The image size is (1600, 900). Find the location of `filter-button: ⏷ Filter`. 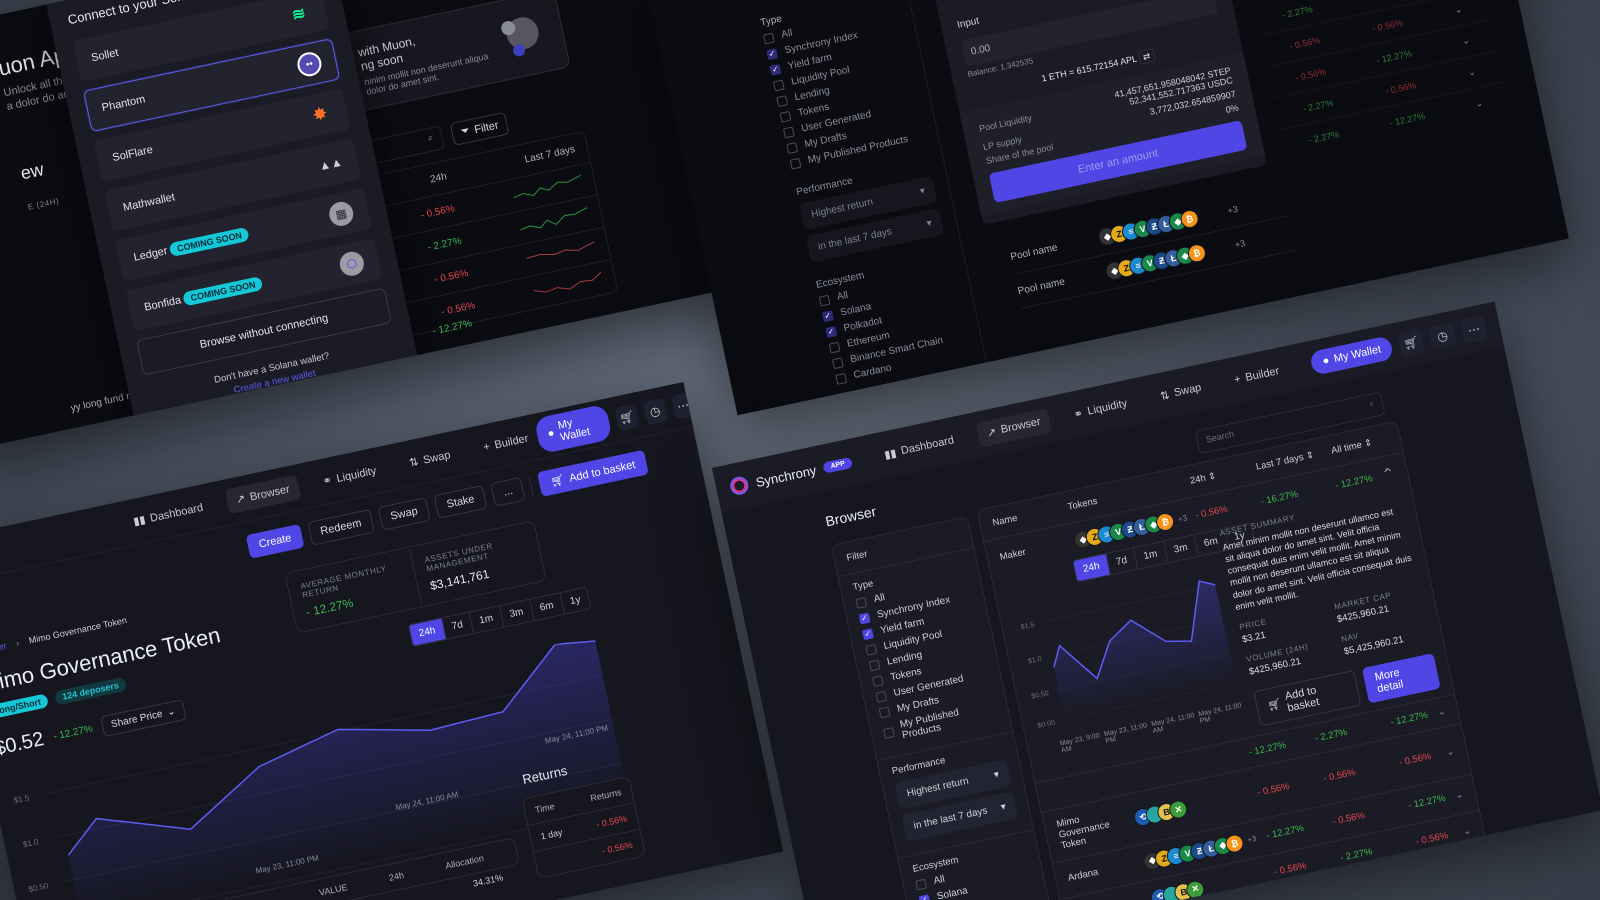

filter-button: ⏷ Filter is located at coordinates (479, 128).